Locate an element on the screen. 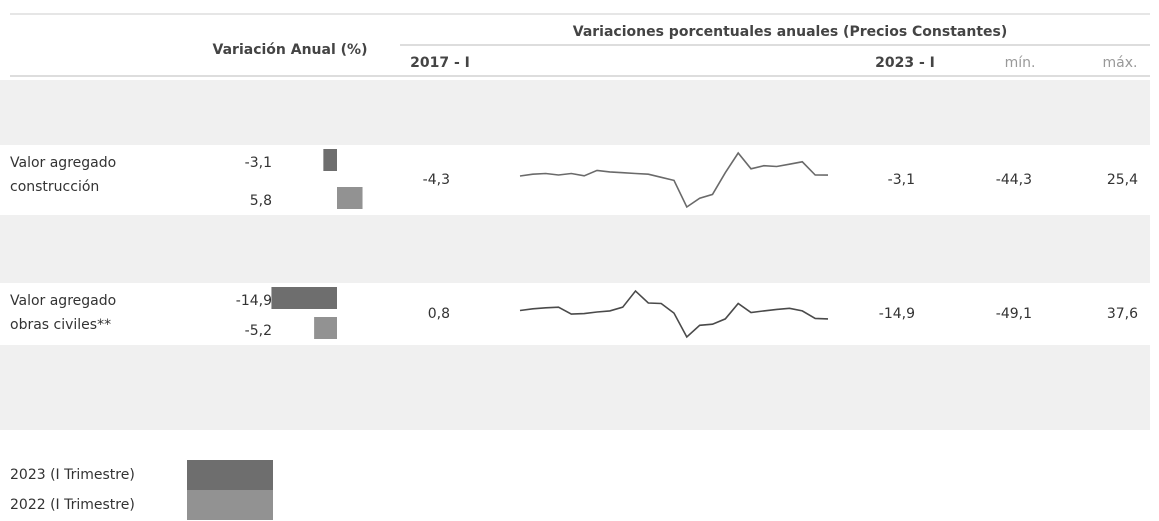 This screenshot has height=521, width=1159. start-value: -4,3 is located at coordinates (436, 180).